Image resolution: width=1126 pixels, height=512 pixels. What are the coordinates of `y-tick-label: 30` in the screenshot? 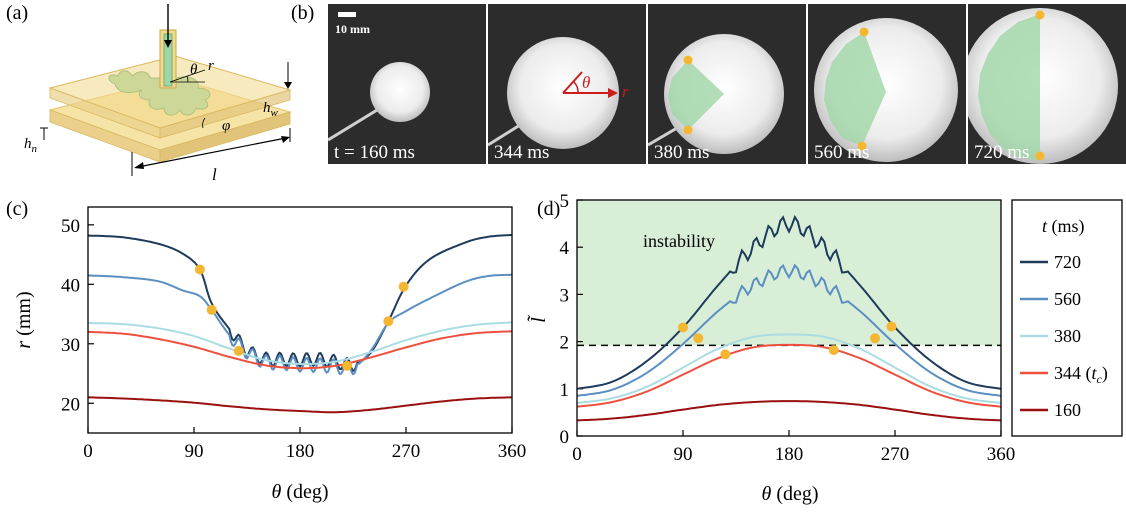 It's located at (70, 345).